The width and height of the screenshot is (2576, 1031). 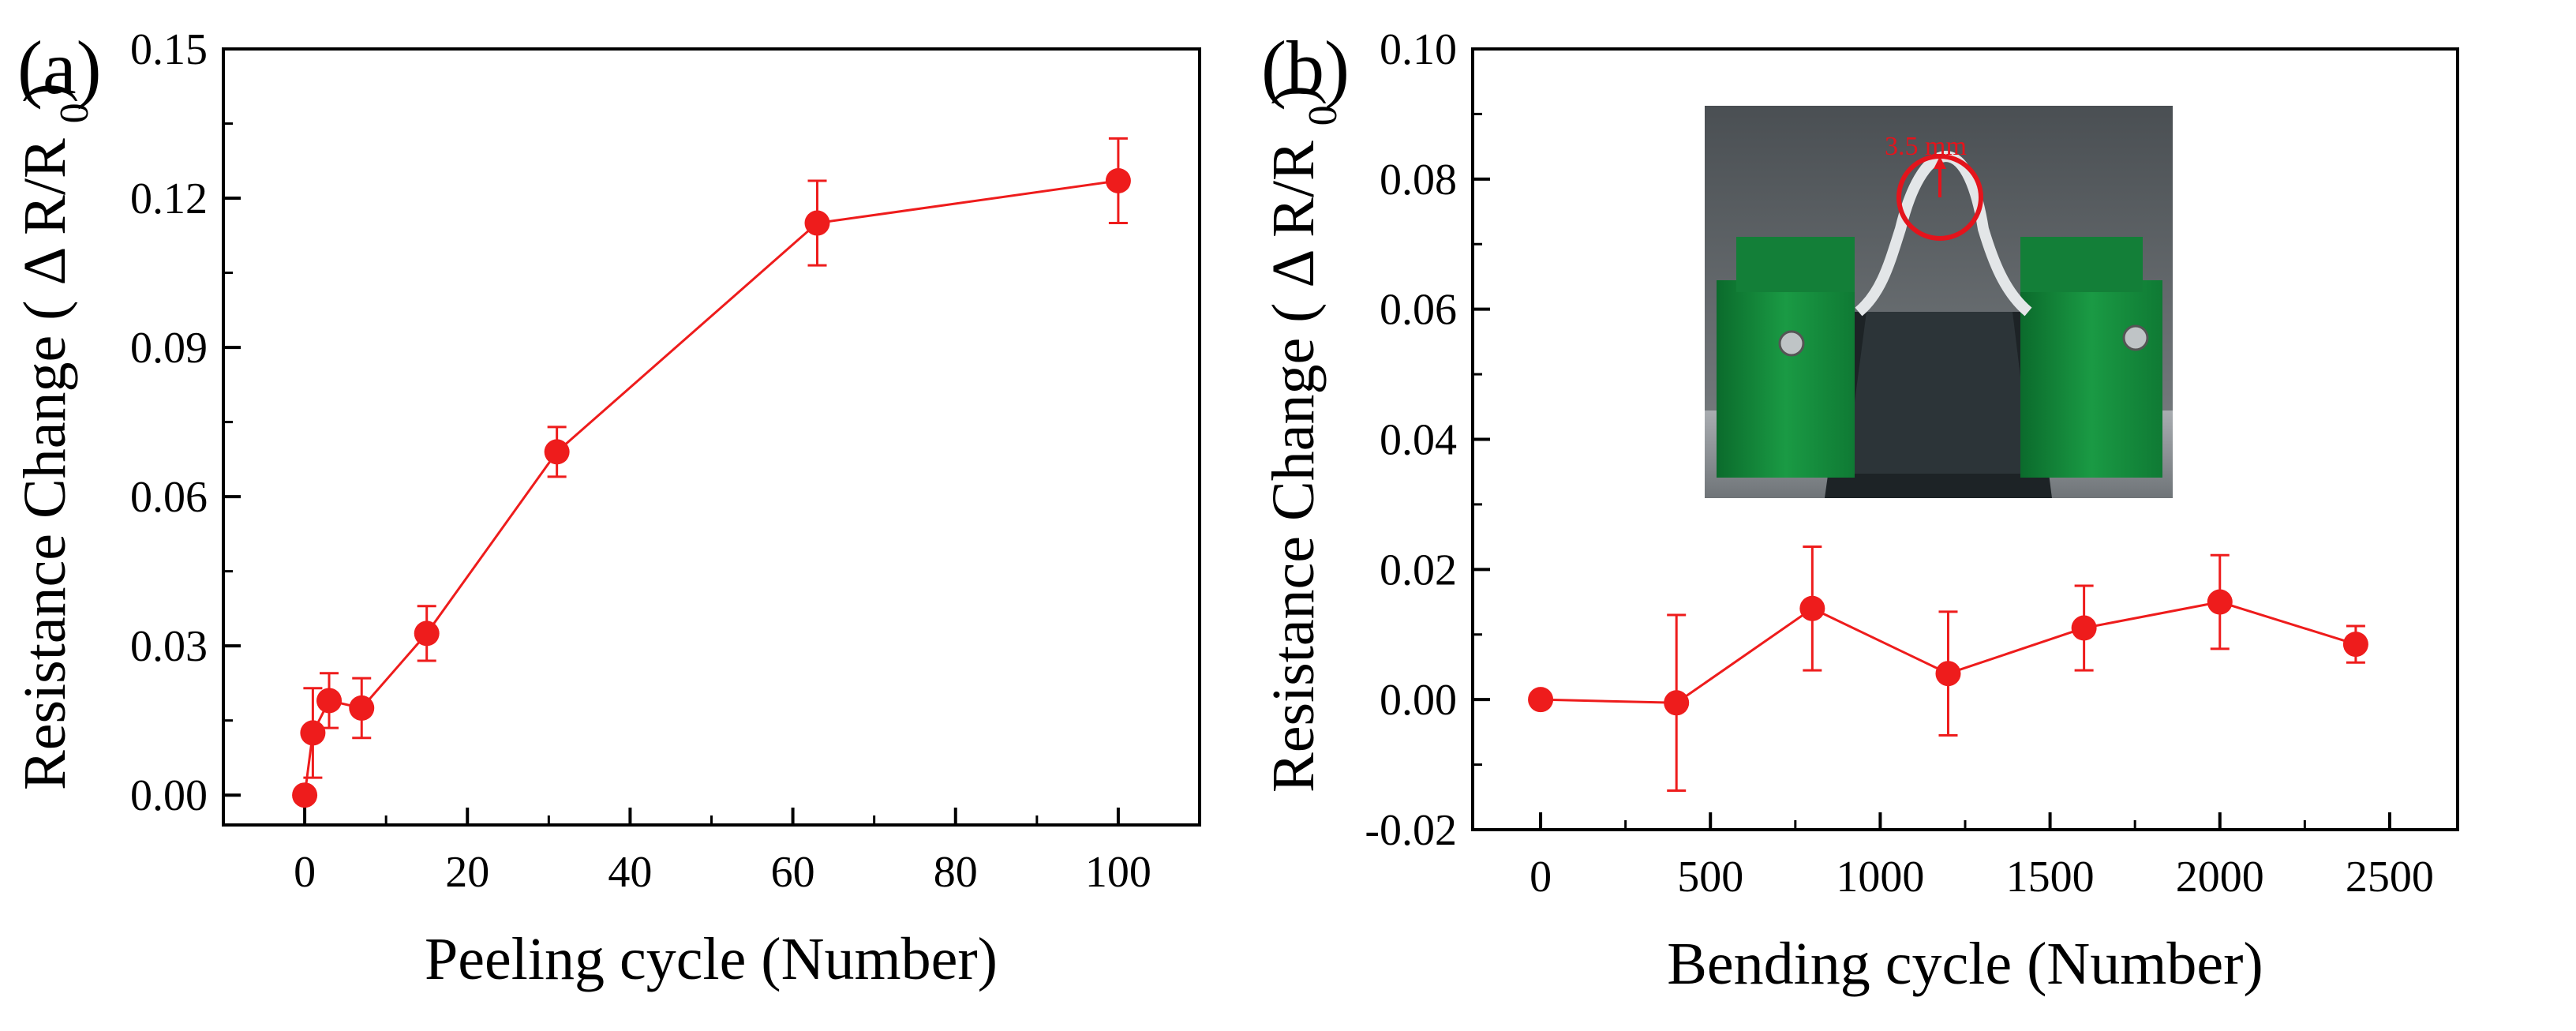 I want to click on inset-photo: 3.5 mm, so click(x=1939, y=302).